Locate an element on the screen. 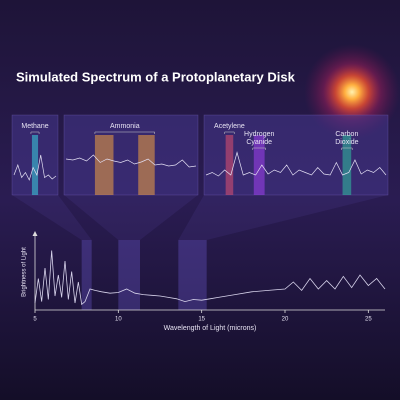 The image size is (400, 400). molecule-label: Cyanide is located at coordinates (259, 142).